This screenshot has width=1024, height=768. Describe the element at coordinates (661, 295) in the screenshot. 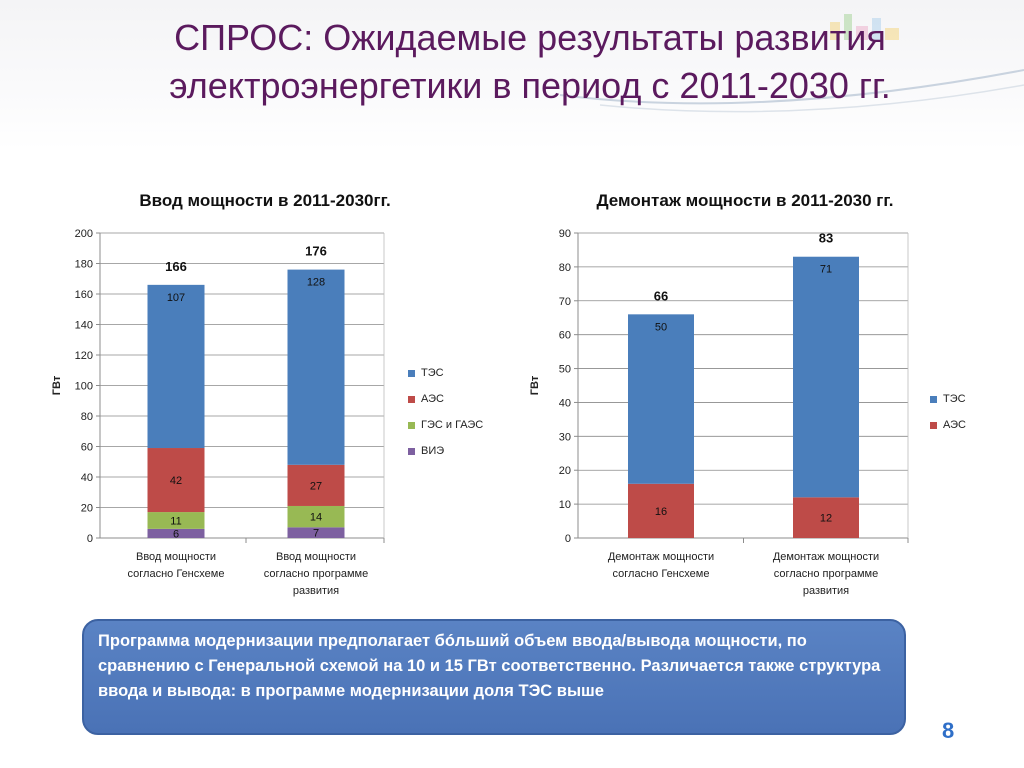

I see `bar-total-label: 66` at that location.